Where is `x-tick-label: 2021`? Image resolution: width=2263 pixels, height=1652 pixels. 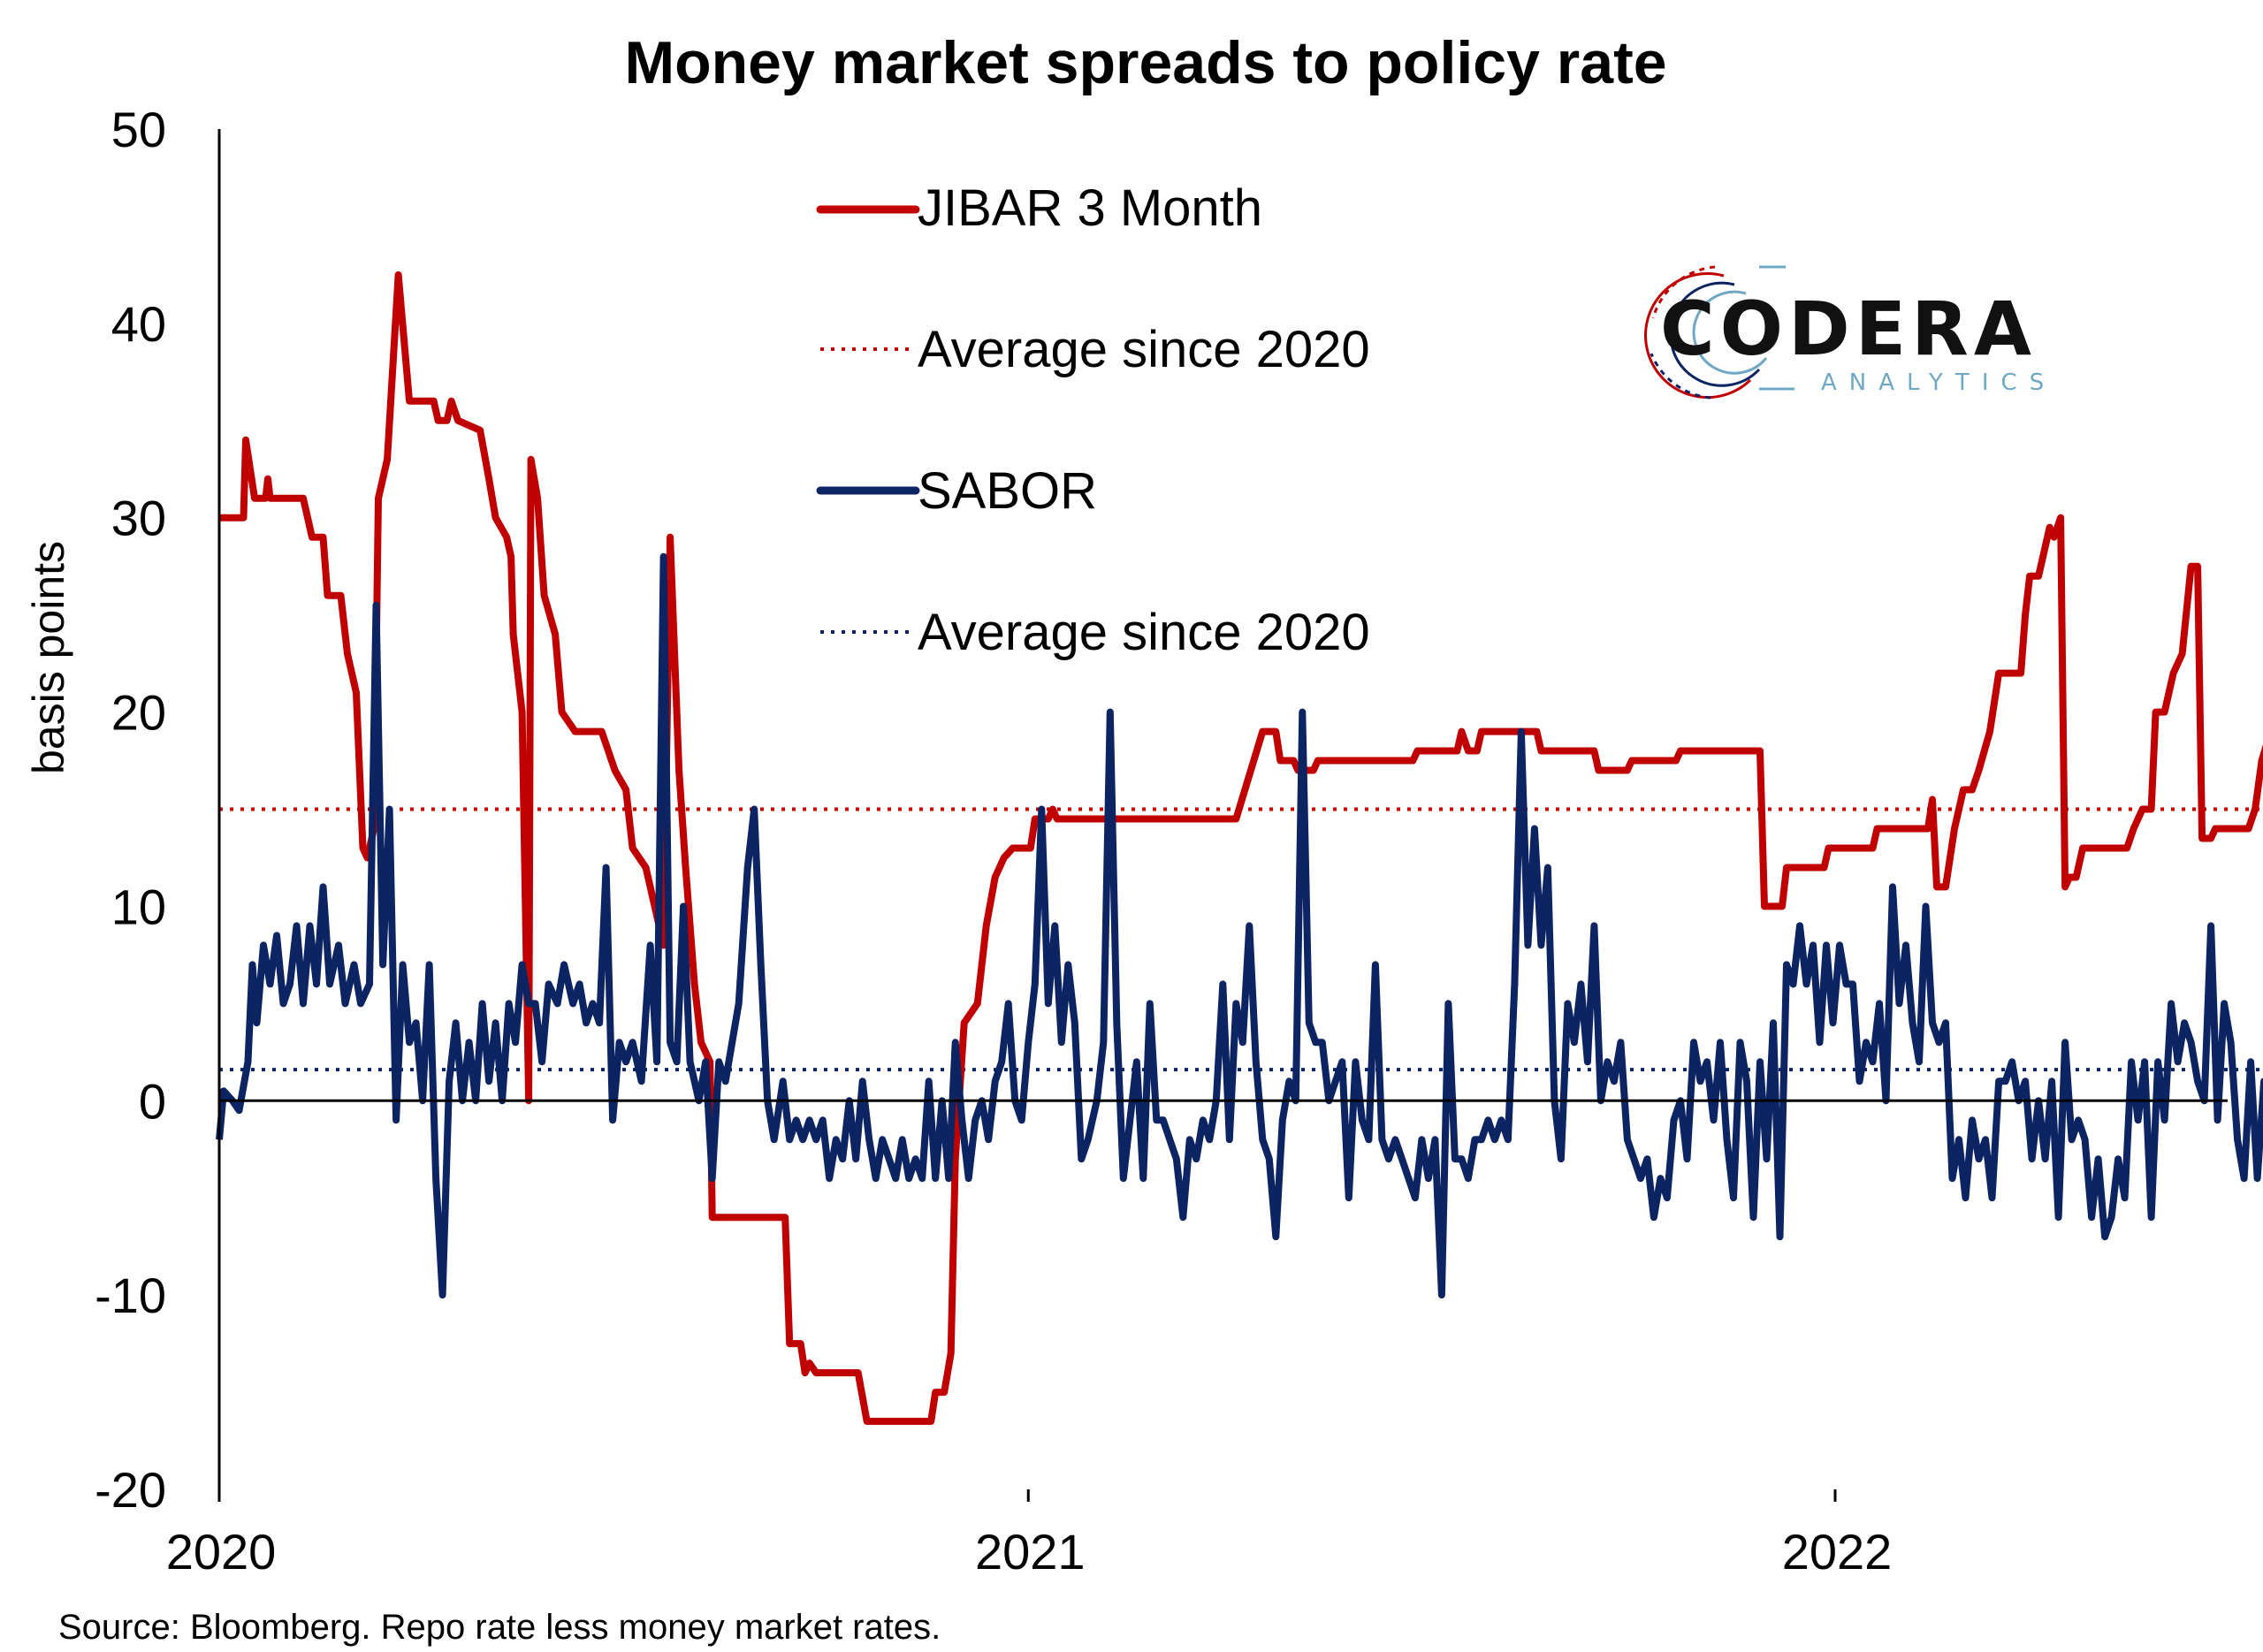 x-tick-label: 2021 is located at coordinates (1030, 1552).